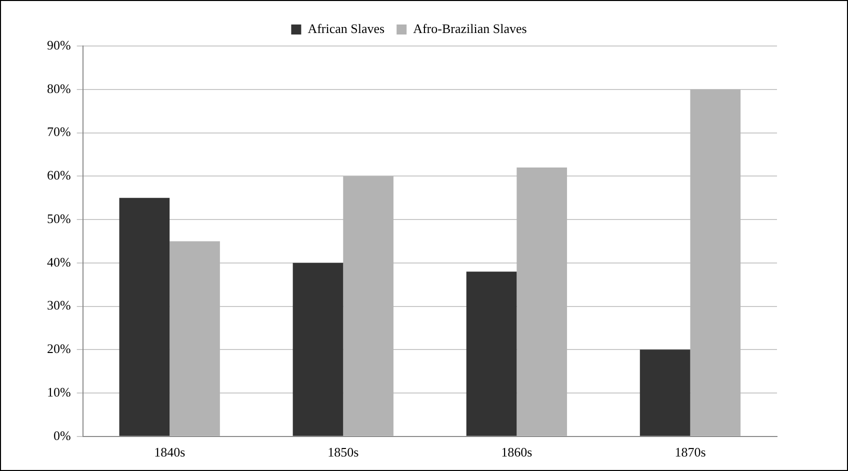  Describe the element at coordinates (62, 435) in the screenshot. I see `y-tick-label: 0%` at that location.